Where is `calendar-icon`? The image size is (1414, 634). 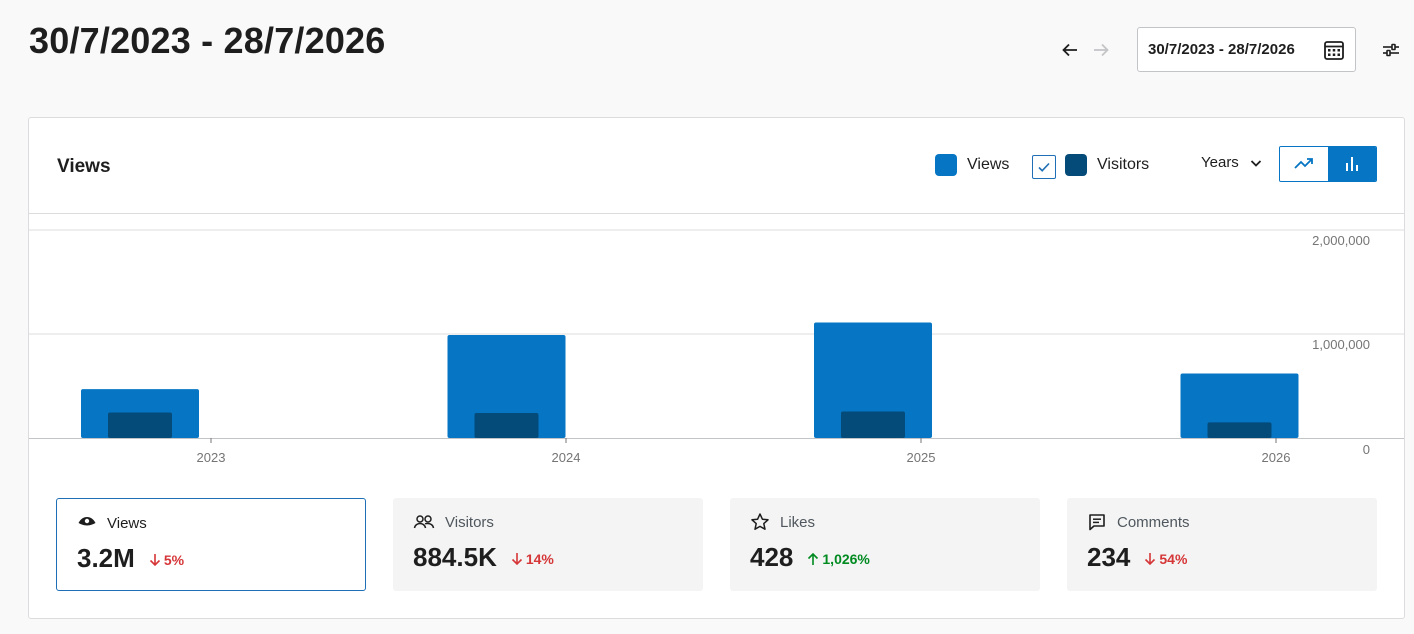 calendar-icon is located at coordinates (1334, 50).